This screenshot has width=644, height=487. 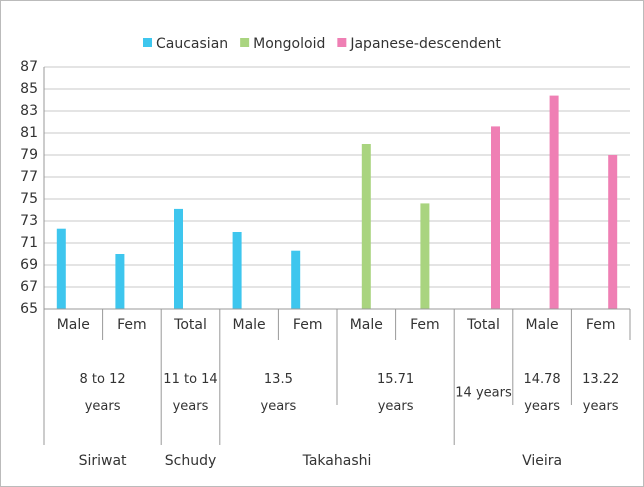 I want to click on y-tick-label: 65, so click(x=29, y=309).